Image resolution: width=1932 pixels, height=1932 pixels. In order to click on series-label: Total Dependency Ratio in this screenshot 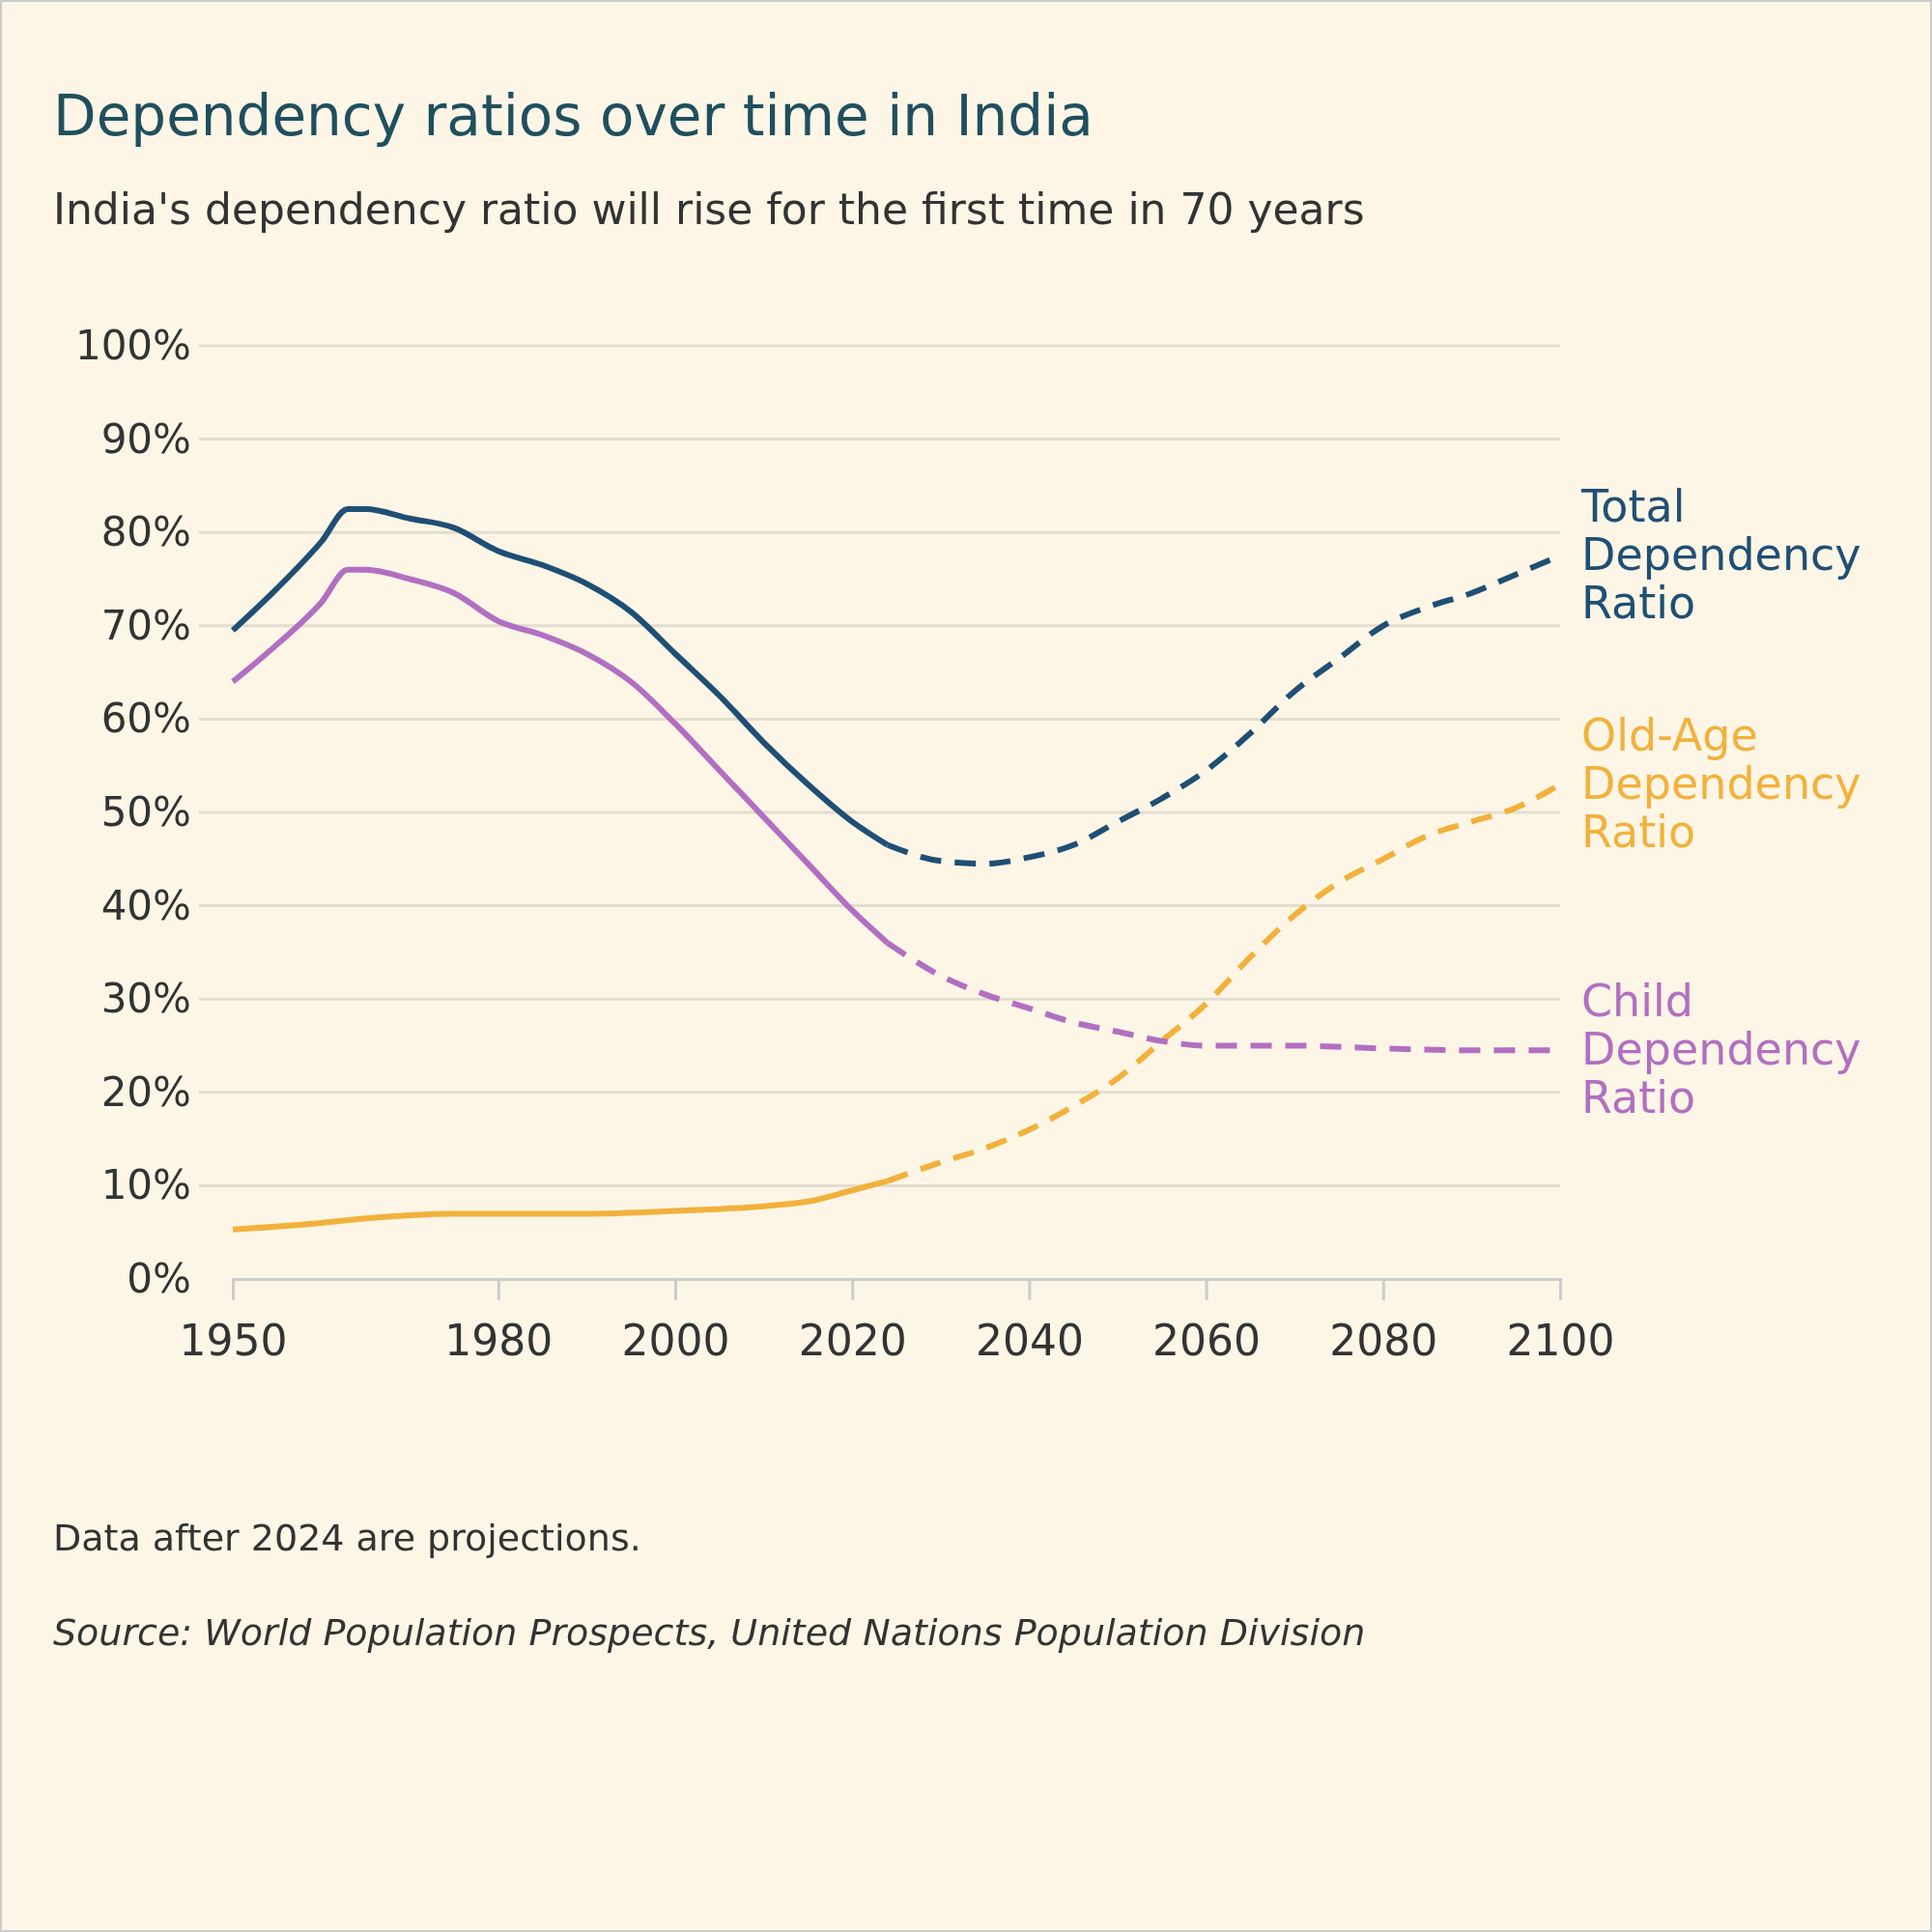, I will do `click(1720, 555)`.